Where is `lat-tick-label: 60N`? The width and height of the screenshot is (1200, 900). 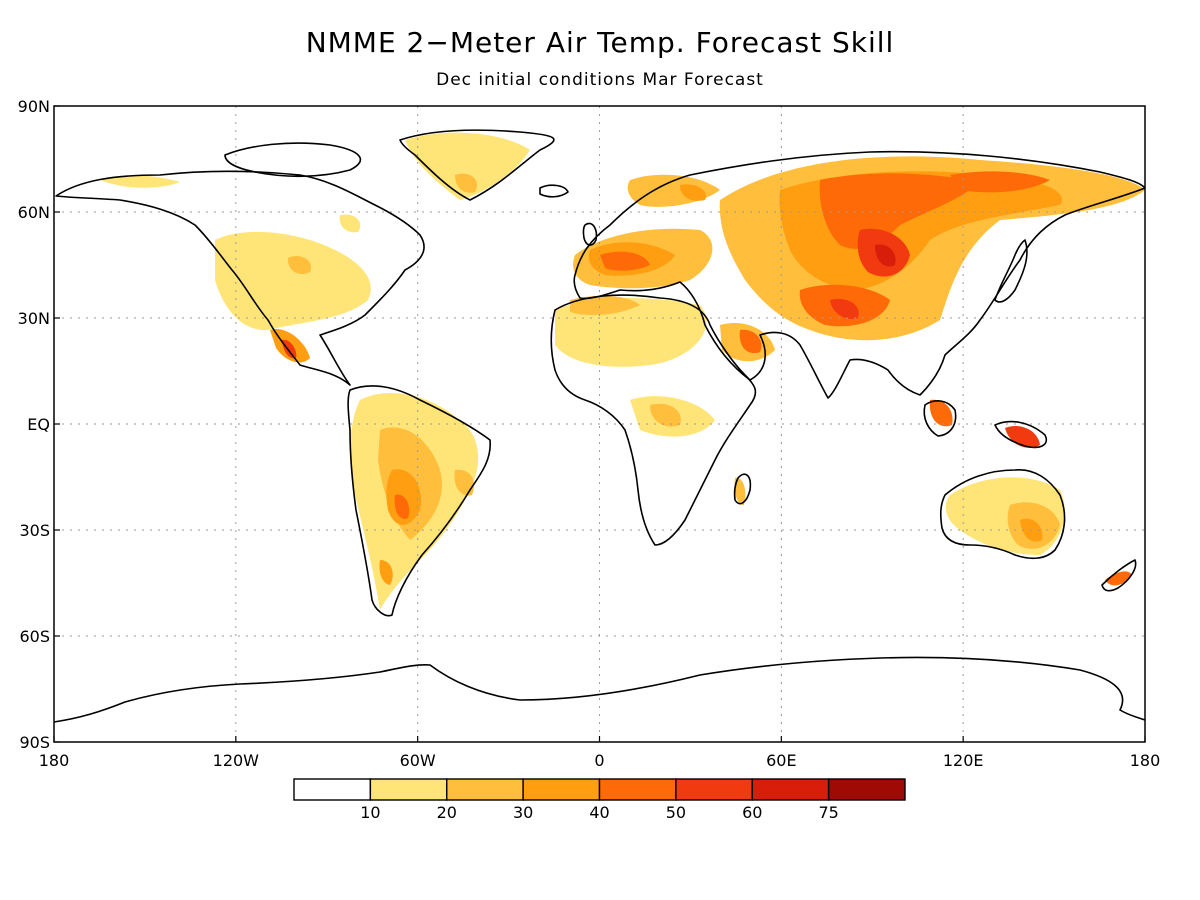 lat-tick-label: 60N is located at coordinates (34, 212).